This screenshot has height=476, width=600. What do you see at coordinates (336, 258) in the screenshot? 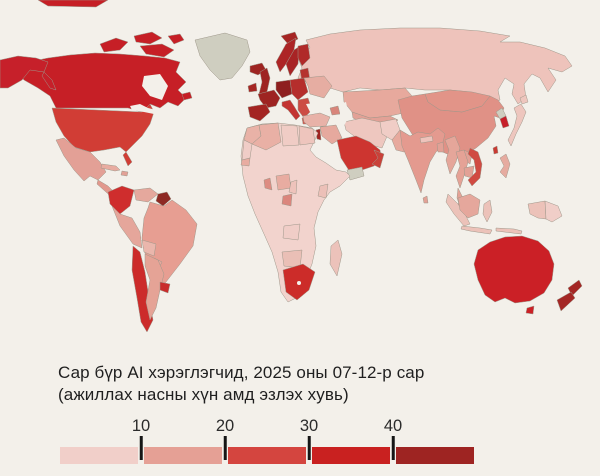
I see `region-madagascar` at bounding box center [336, 258].